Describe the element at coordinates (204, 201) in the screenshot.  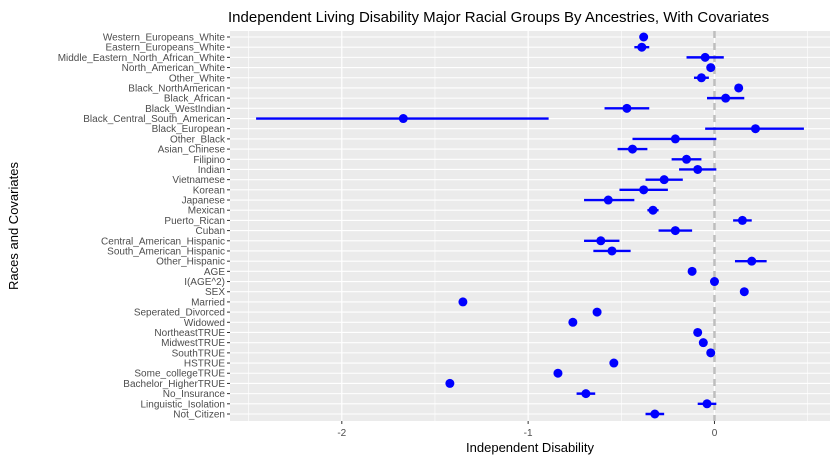
I see `y-tick-label: Japanese` at that location.